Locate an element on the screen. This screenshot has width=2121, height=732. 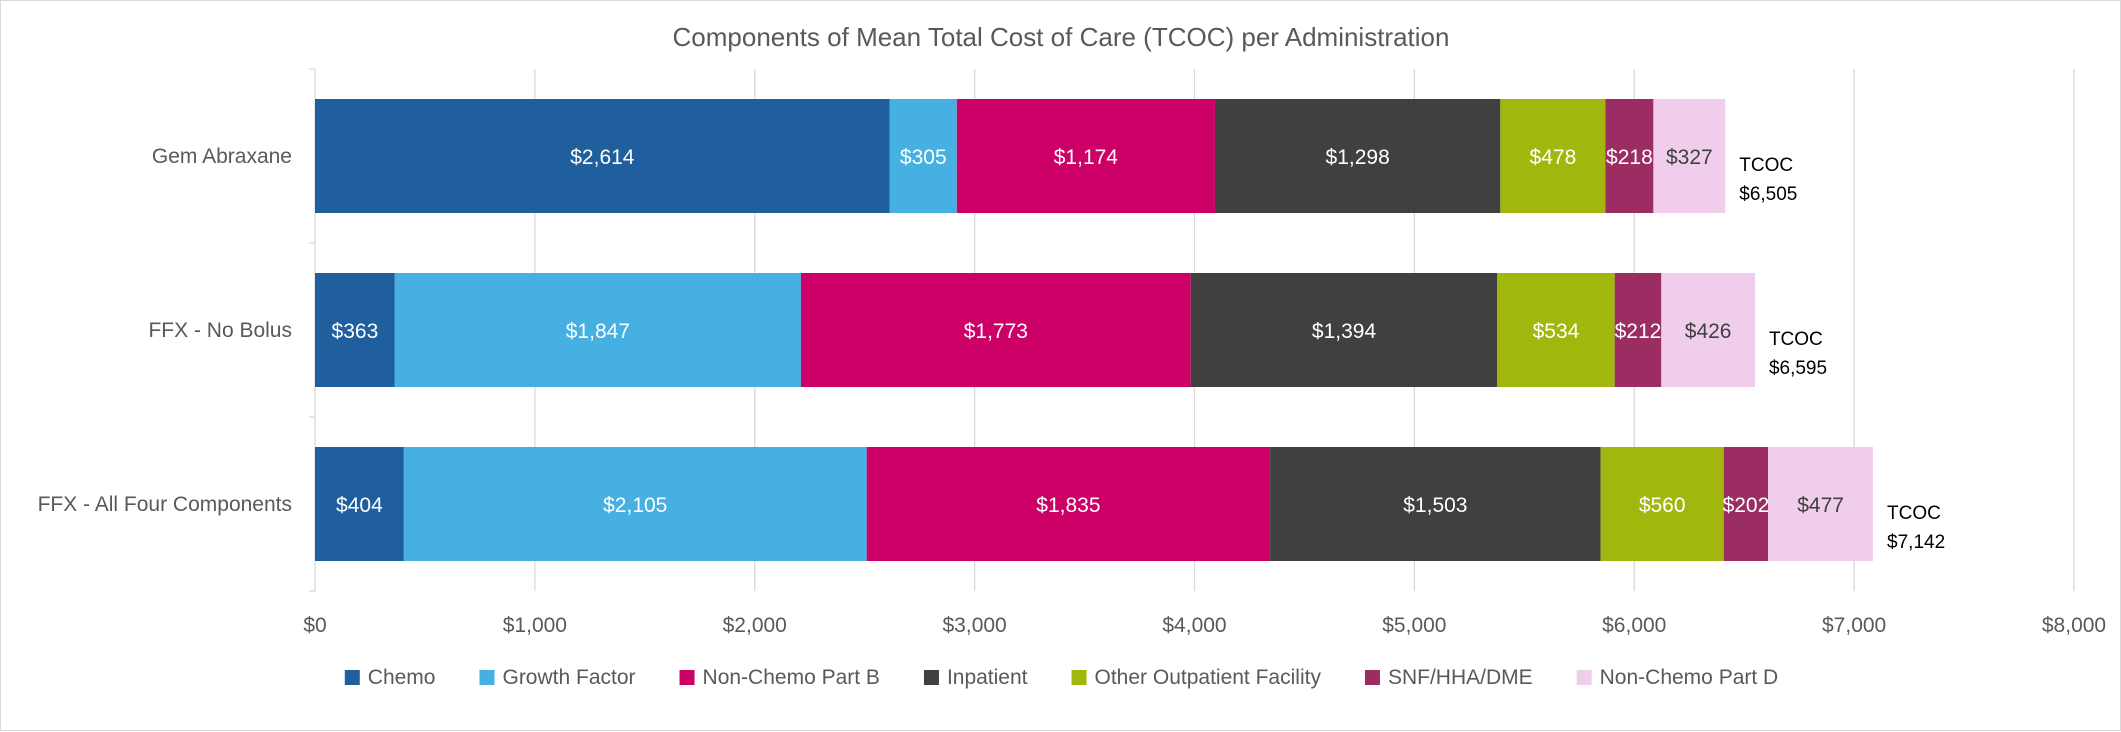
bar-data-label: $1,773 is located at coordinates (996, 331).